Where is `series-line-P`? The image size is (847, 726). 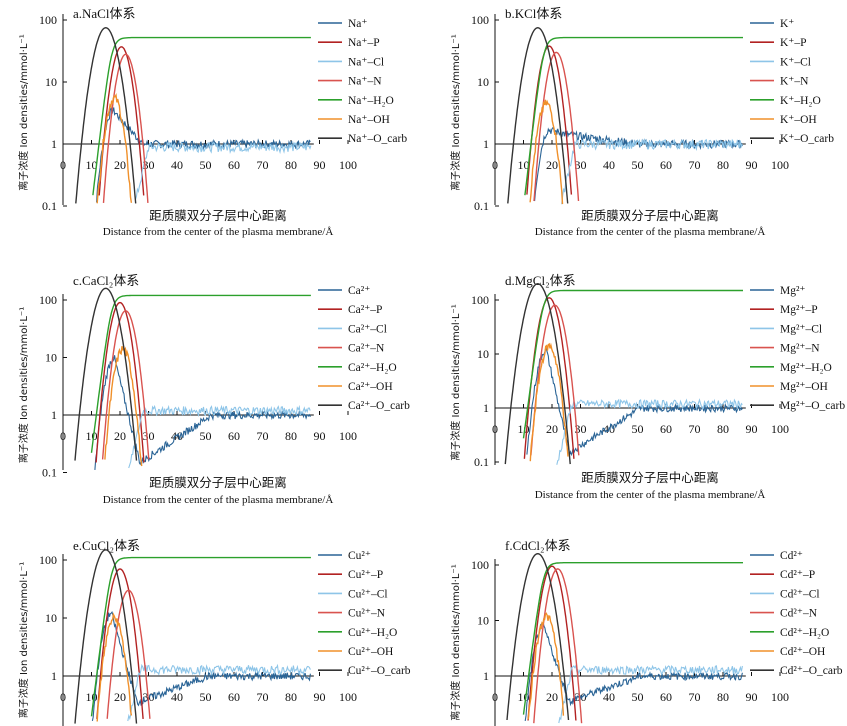 series-line-P is located at coordinates (120, 382).